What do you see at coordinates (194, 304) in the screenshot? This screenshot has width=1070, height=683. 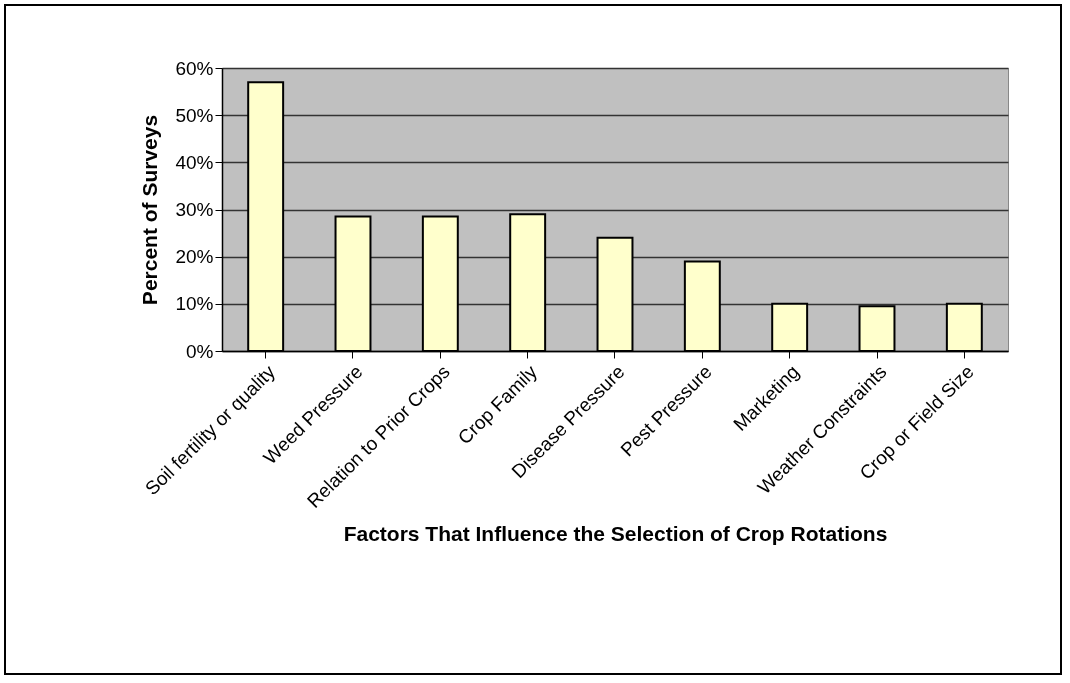 I see `y-tick-label: 10%` at bounding box center [194, 304].